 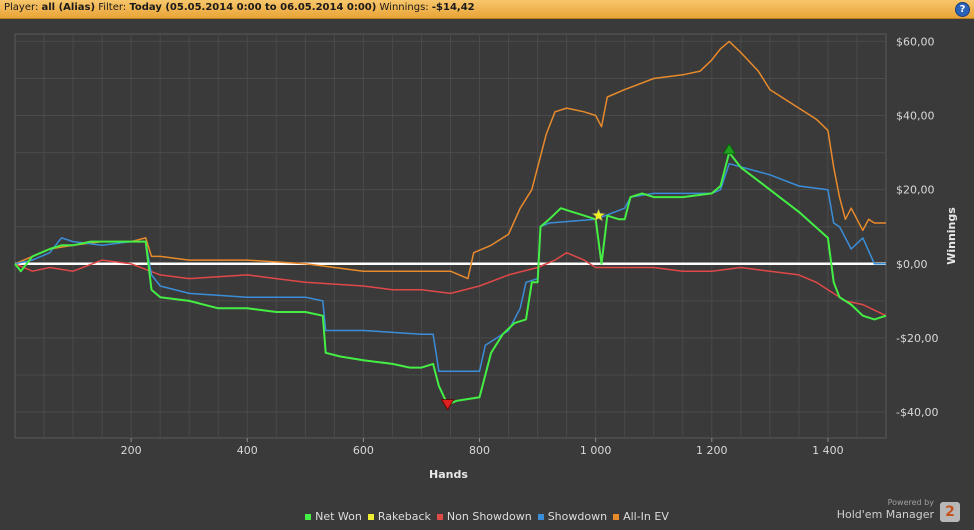 What do you see at coordinates (450, 284) in the screenshot?
I see `series-line-non-showdown` at bounding box center [450, 284].